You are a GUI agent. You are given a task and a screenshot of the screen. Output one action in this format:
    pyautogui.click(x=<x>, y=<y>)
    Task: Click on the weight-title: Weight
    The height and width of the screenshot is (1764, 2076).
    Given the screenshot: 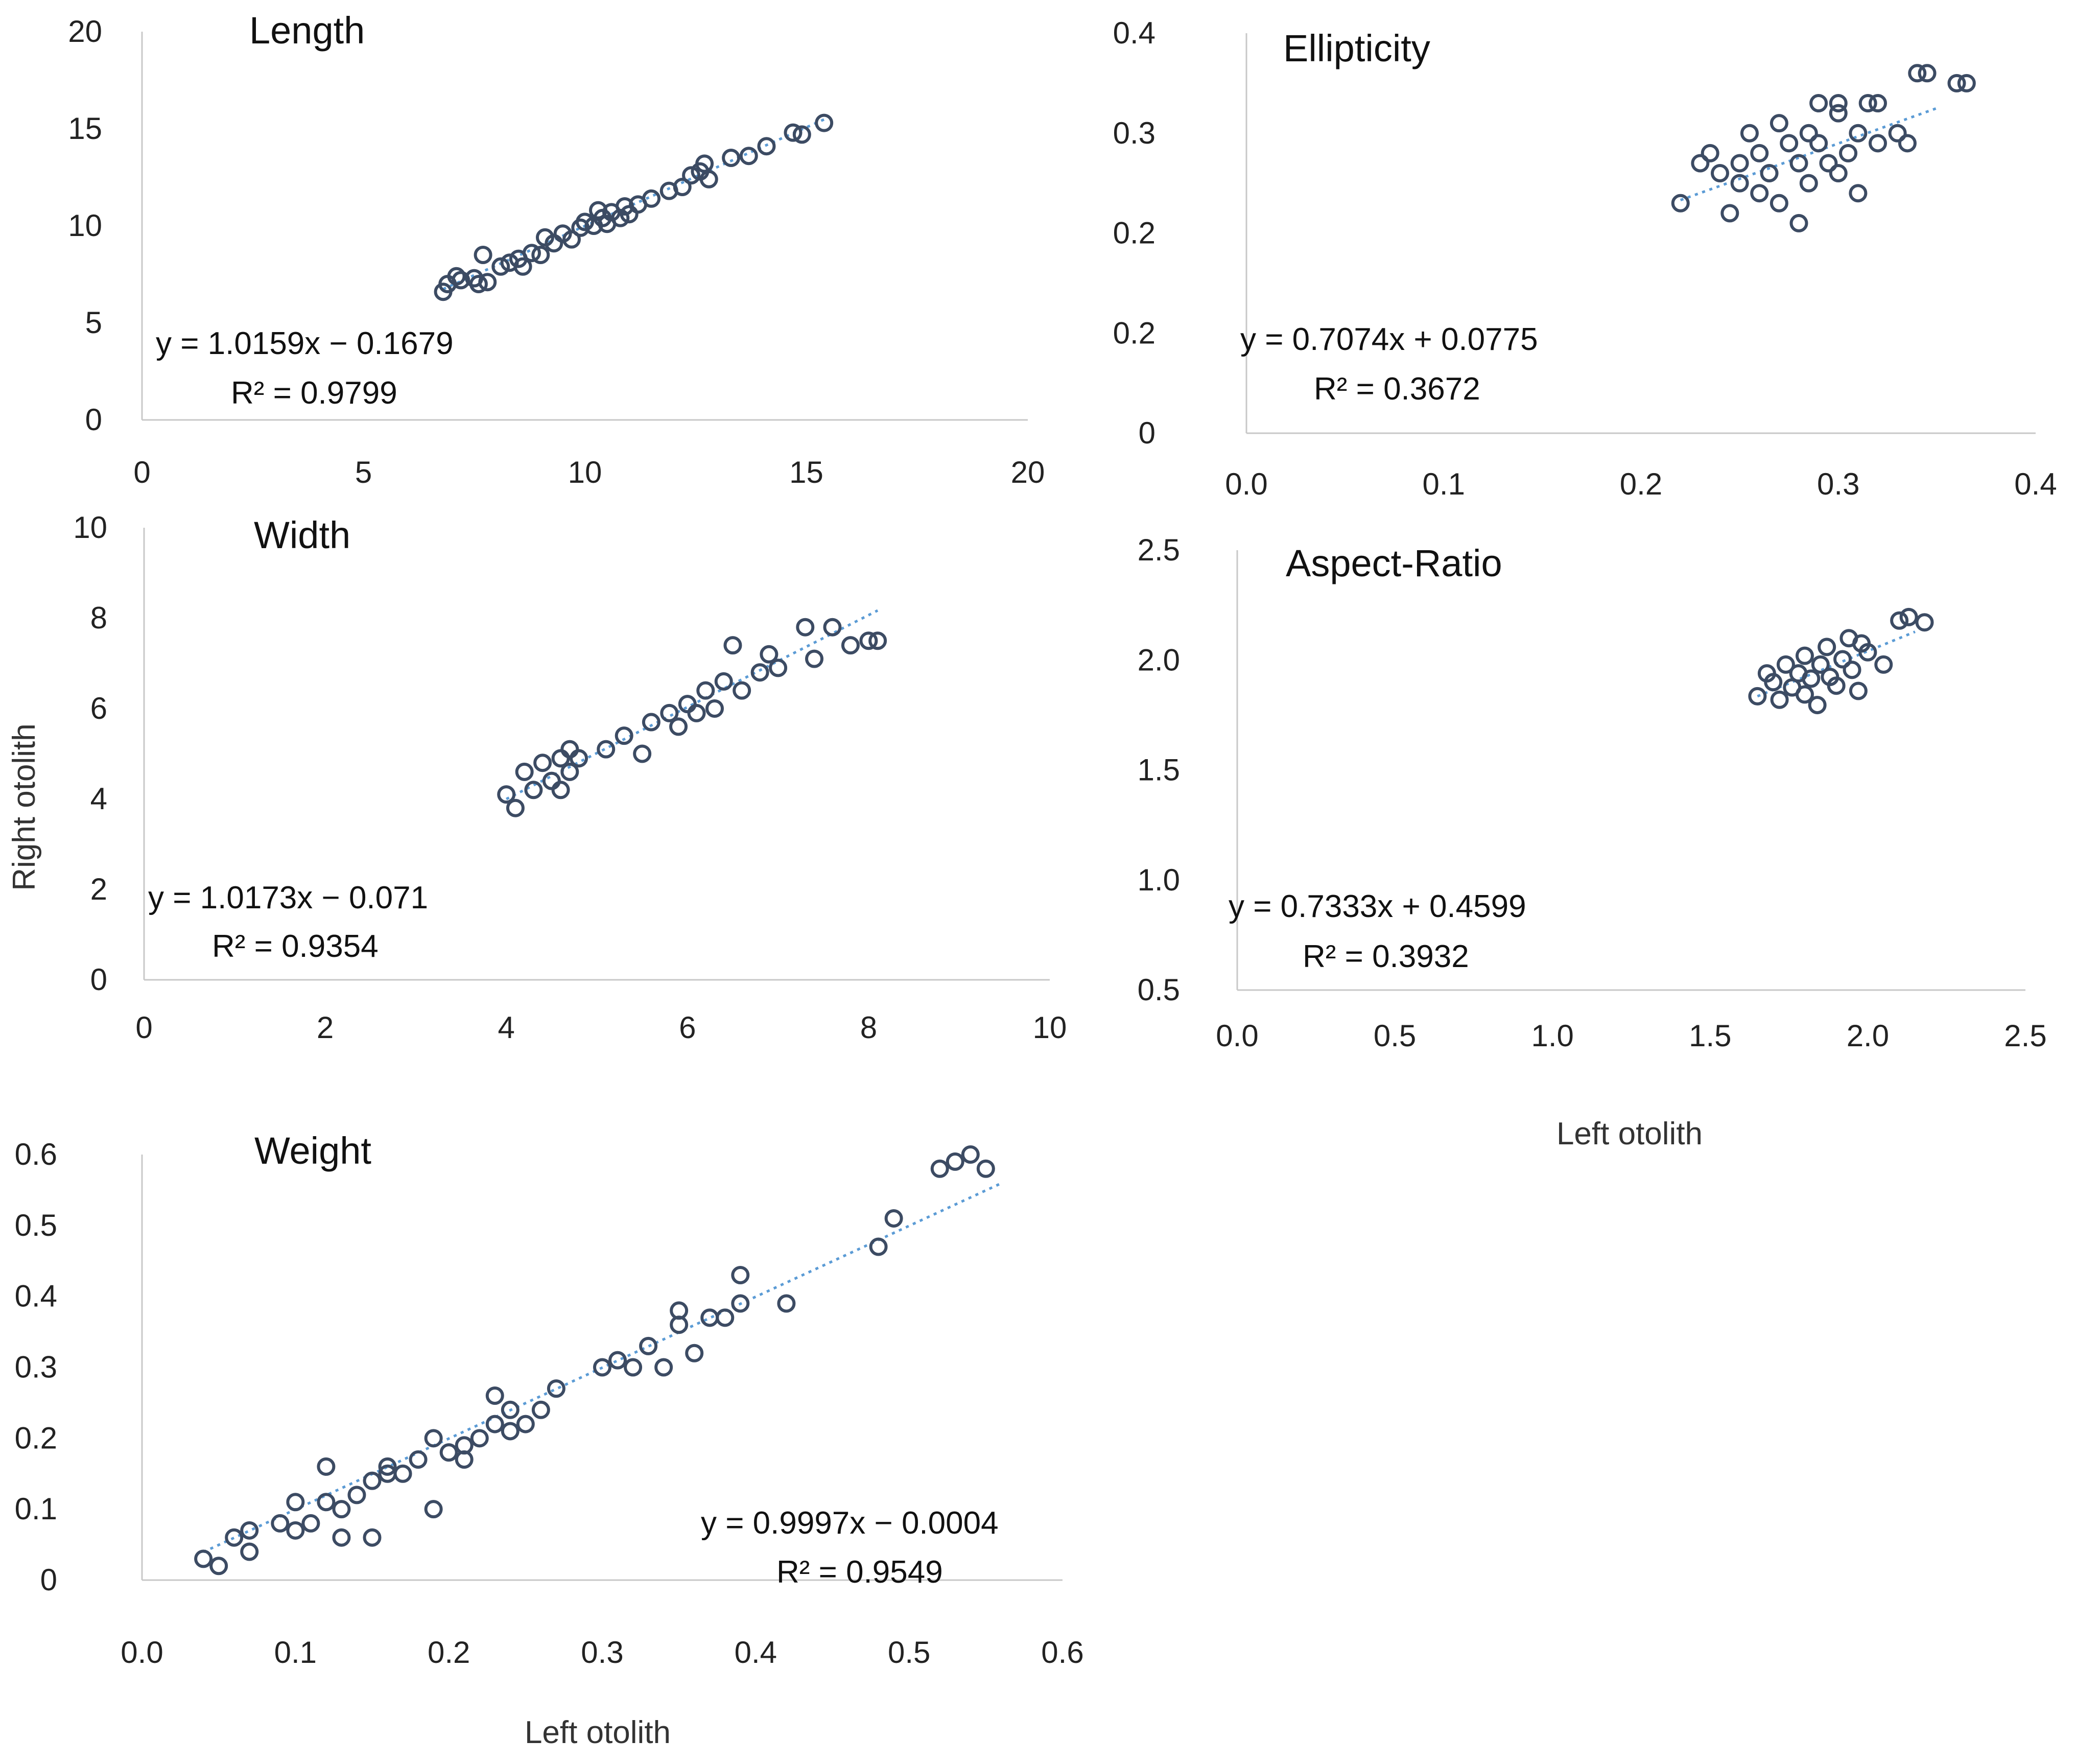 What is the action you would take?
    pyautogui.click(x=312, y=1151)
    